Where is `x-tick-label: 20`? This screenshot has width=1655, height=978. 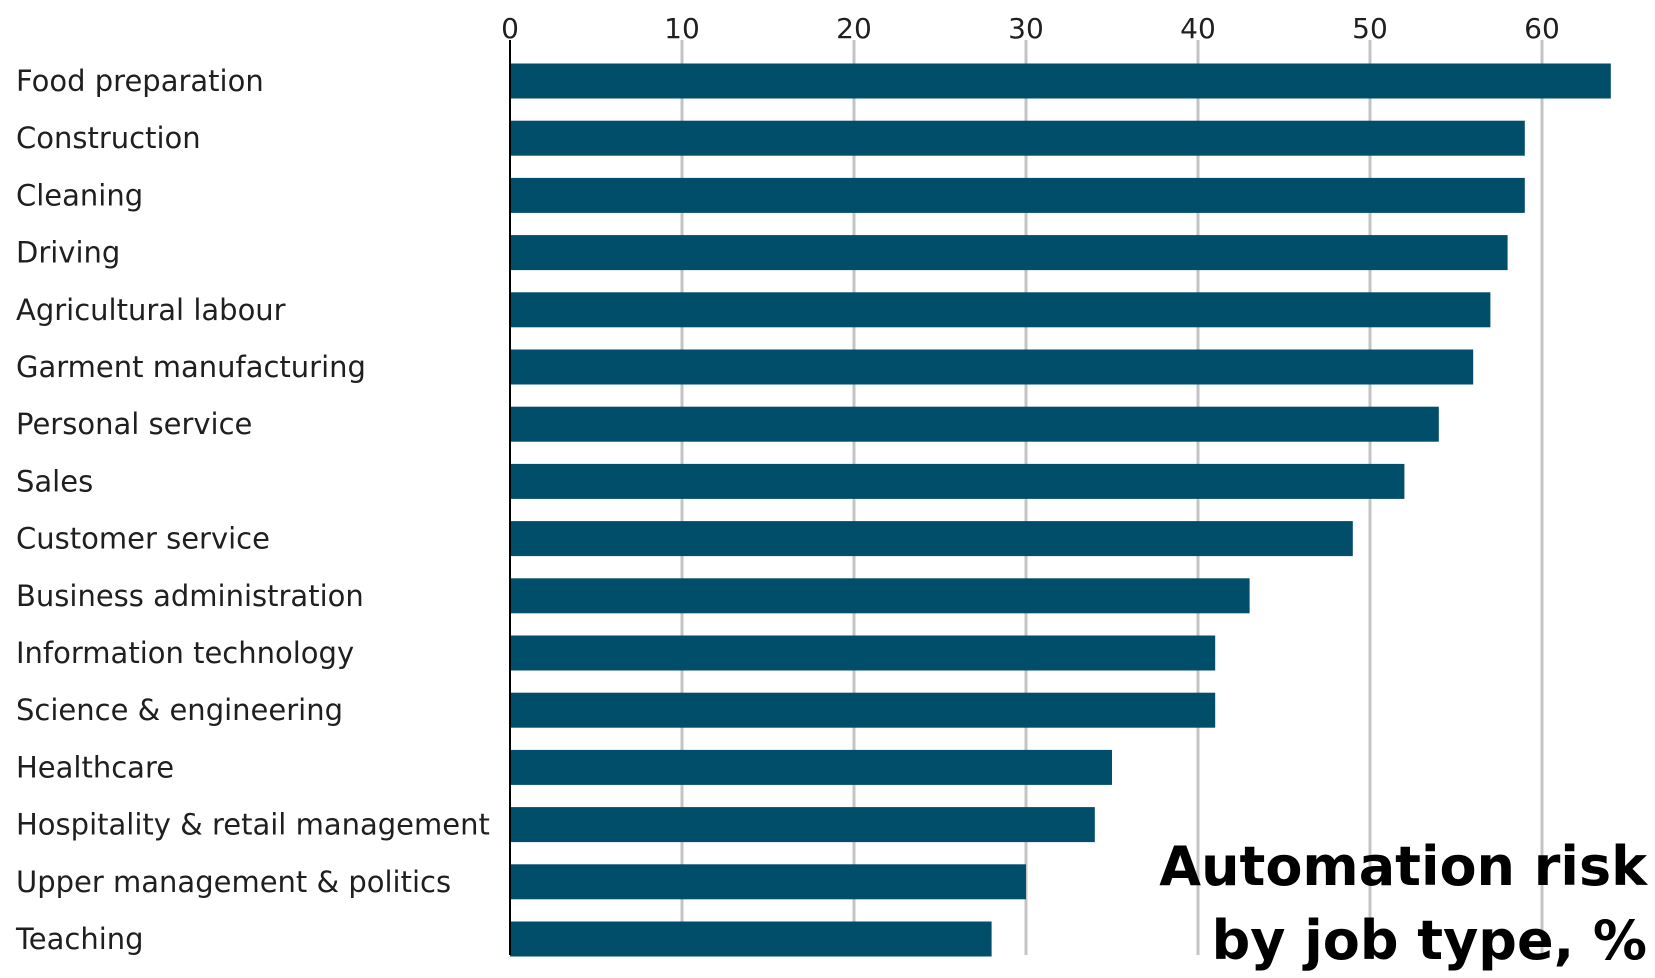 x-tick-label: 20 is located at coordinates (854, 28).